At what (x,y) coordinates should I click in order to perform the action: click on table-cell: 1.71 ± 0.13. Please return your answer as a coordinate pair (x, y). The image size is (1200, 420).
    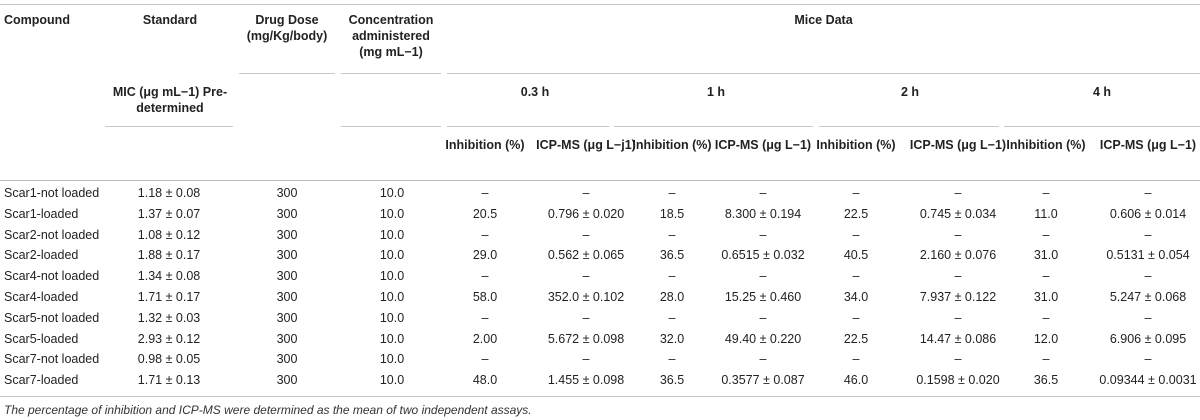
    Looking at the image, I should click on (169, 380).